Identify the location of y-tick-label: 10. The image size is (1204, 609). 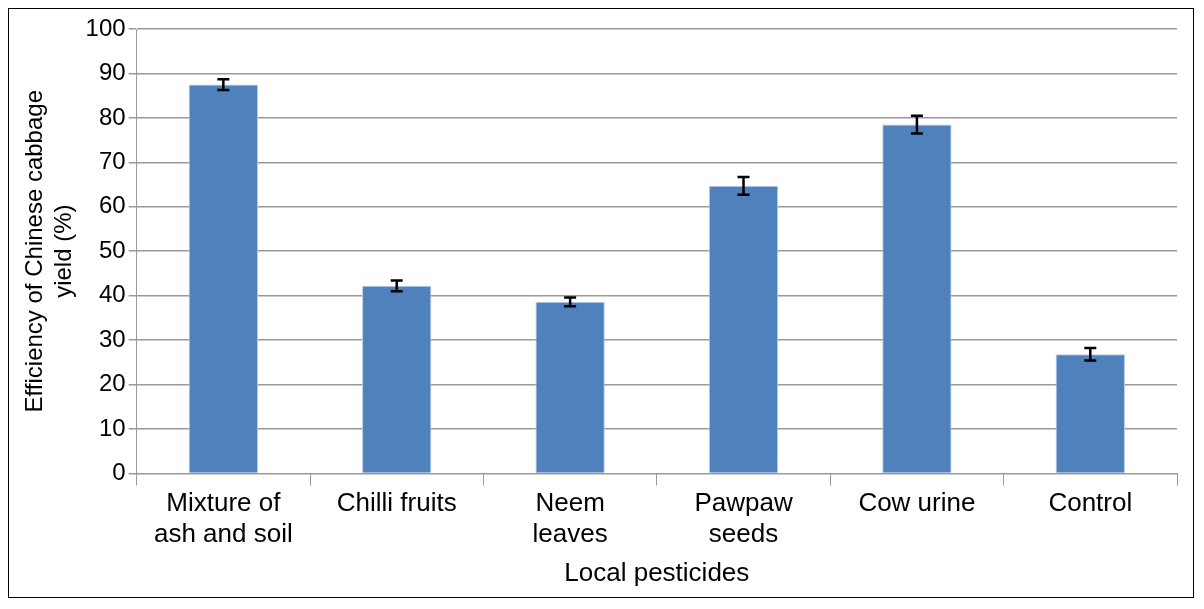
(112, 427).